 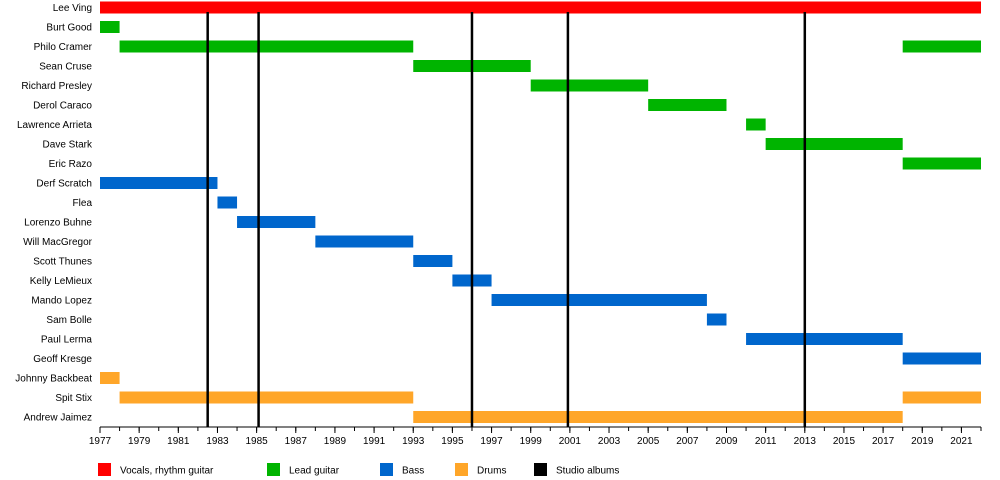 I want to click on member-name-flea: Flea, so click(x=83, y=203).